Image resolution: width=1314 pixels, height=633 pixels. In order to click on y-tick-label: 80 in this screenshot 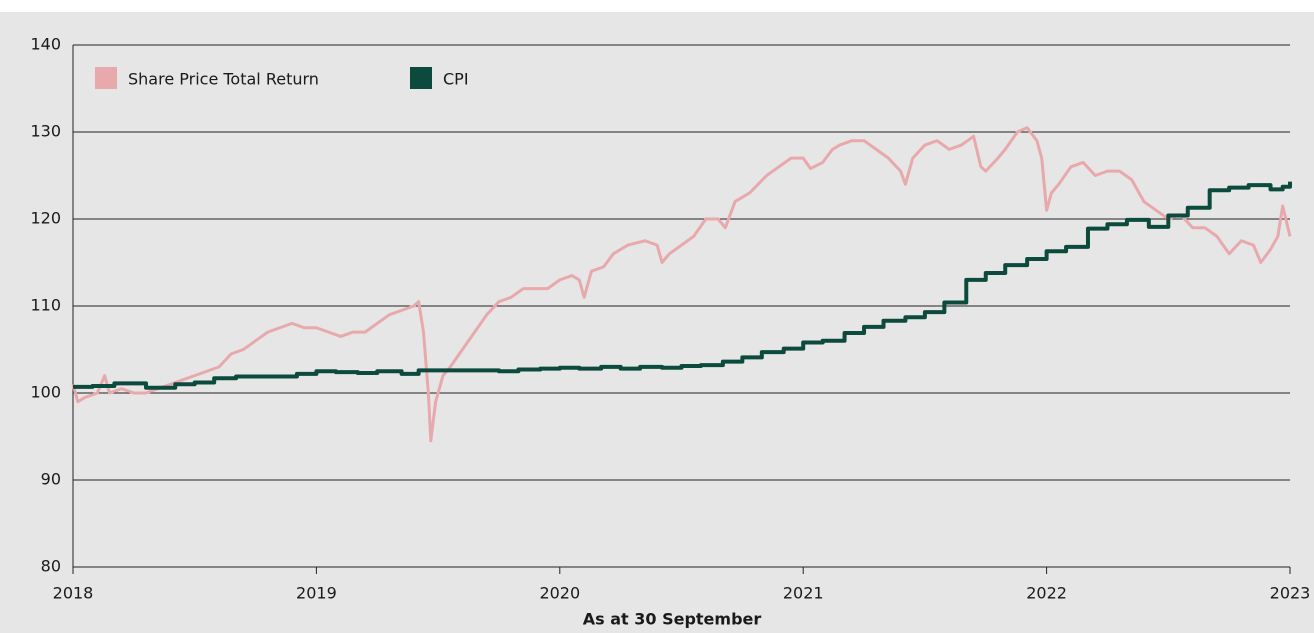, I will do `click(51, 566)`.